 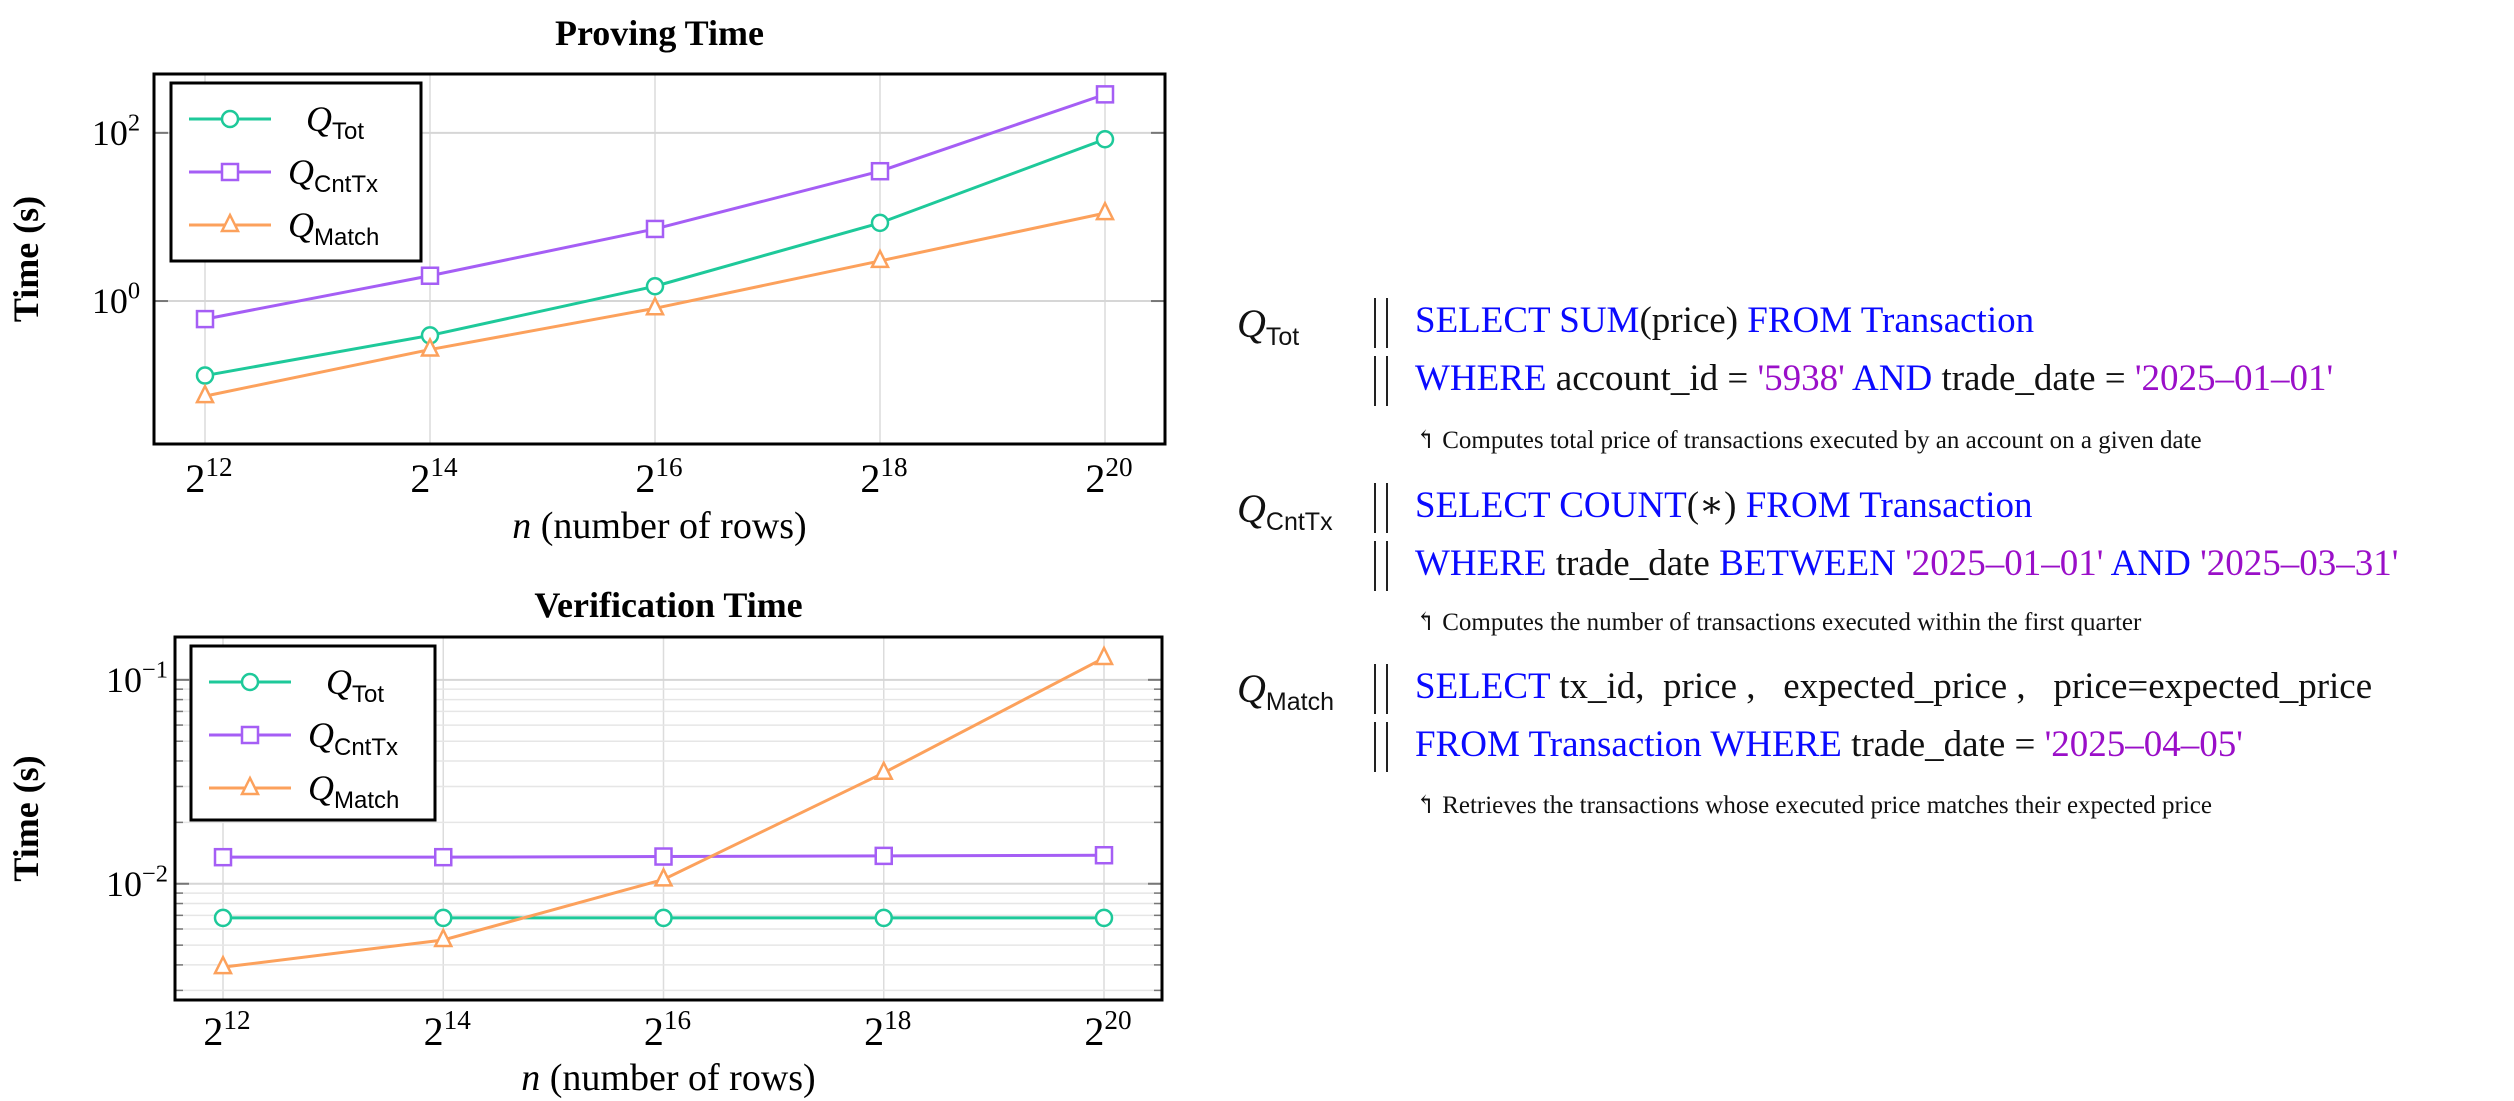 What do you see at coordinates (1527, 320) in the screenshot?
I see `sql-keyword: SELECT SUM` at bounding box center [1527, 320].